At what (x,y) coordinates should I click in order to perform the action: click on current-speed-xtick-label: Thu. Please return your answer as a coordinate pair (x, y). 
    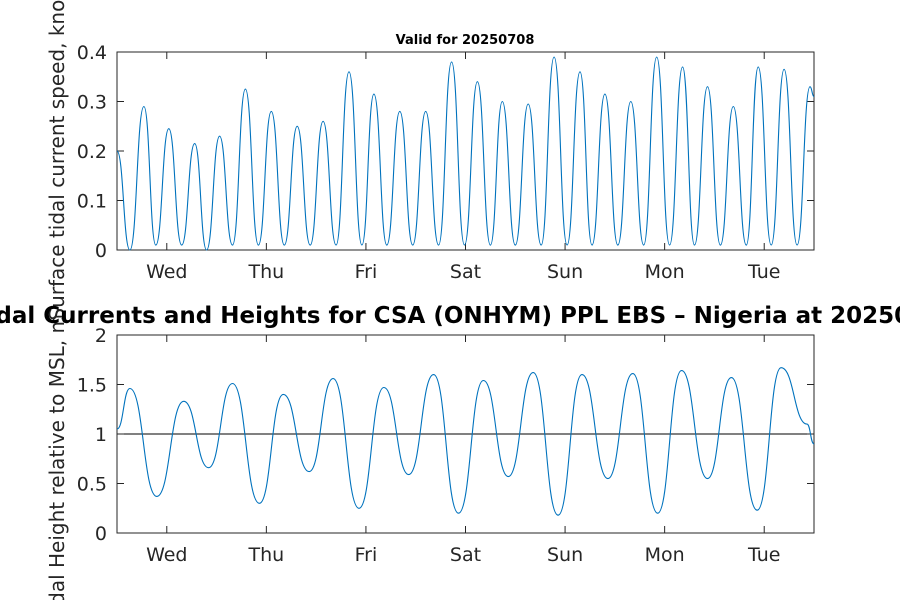
    Looking at the image, I should click on (266, 272).